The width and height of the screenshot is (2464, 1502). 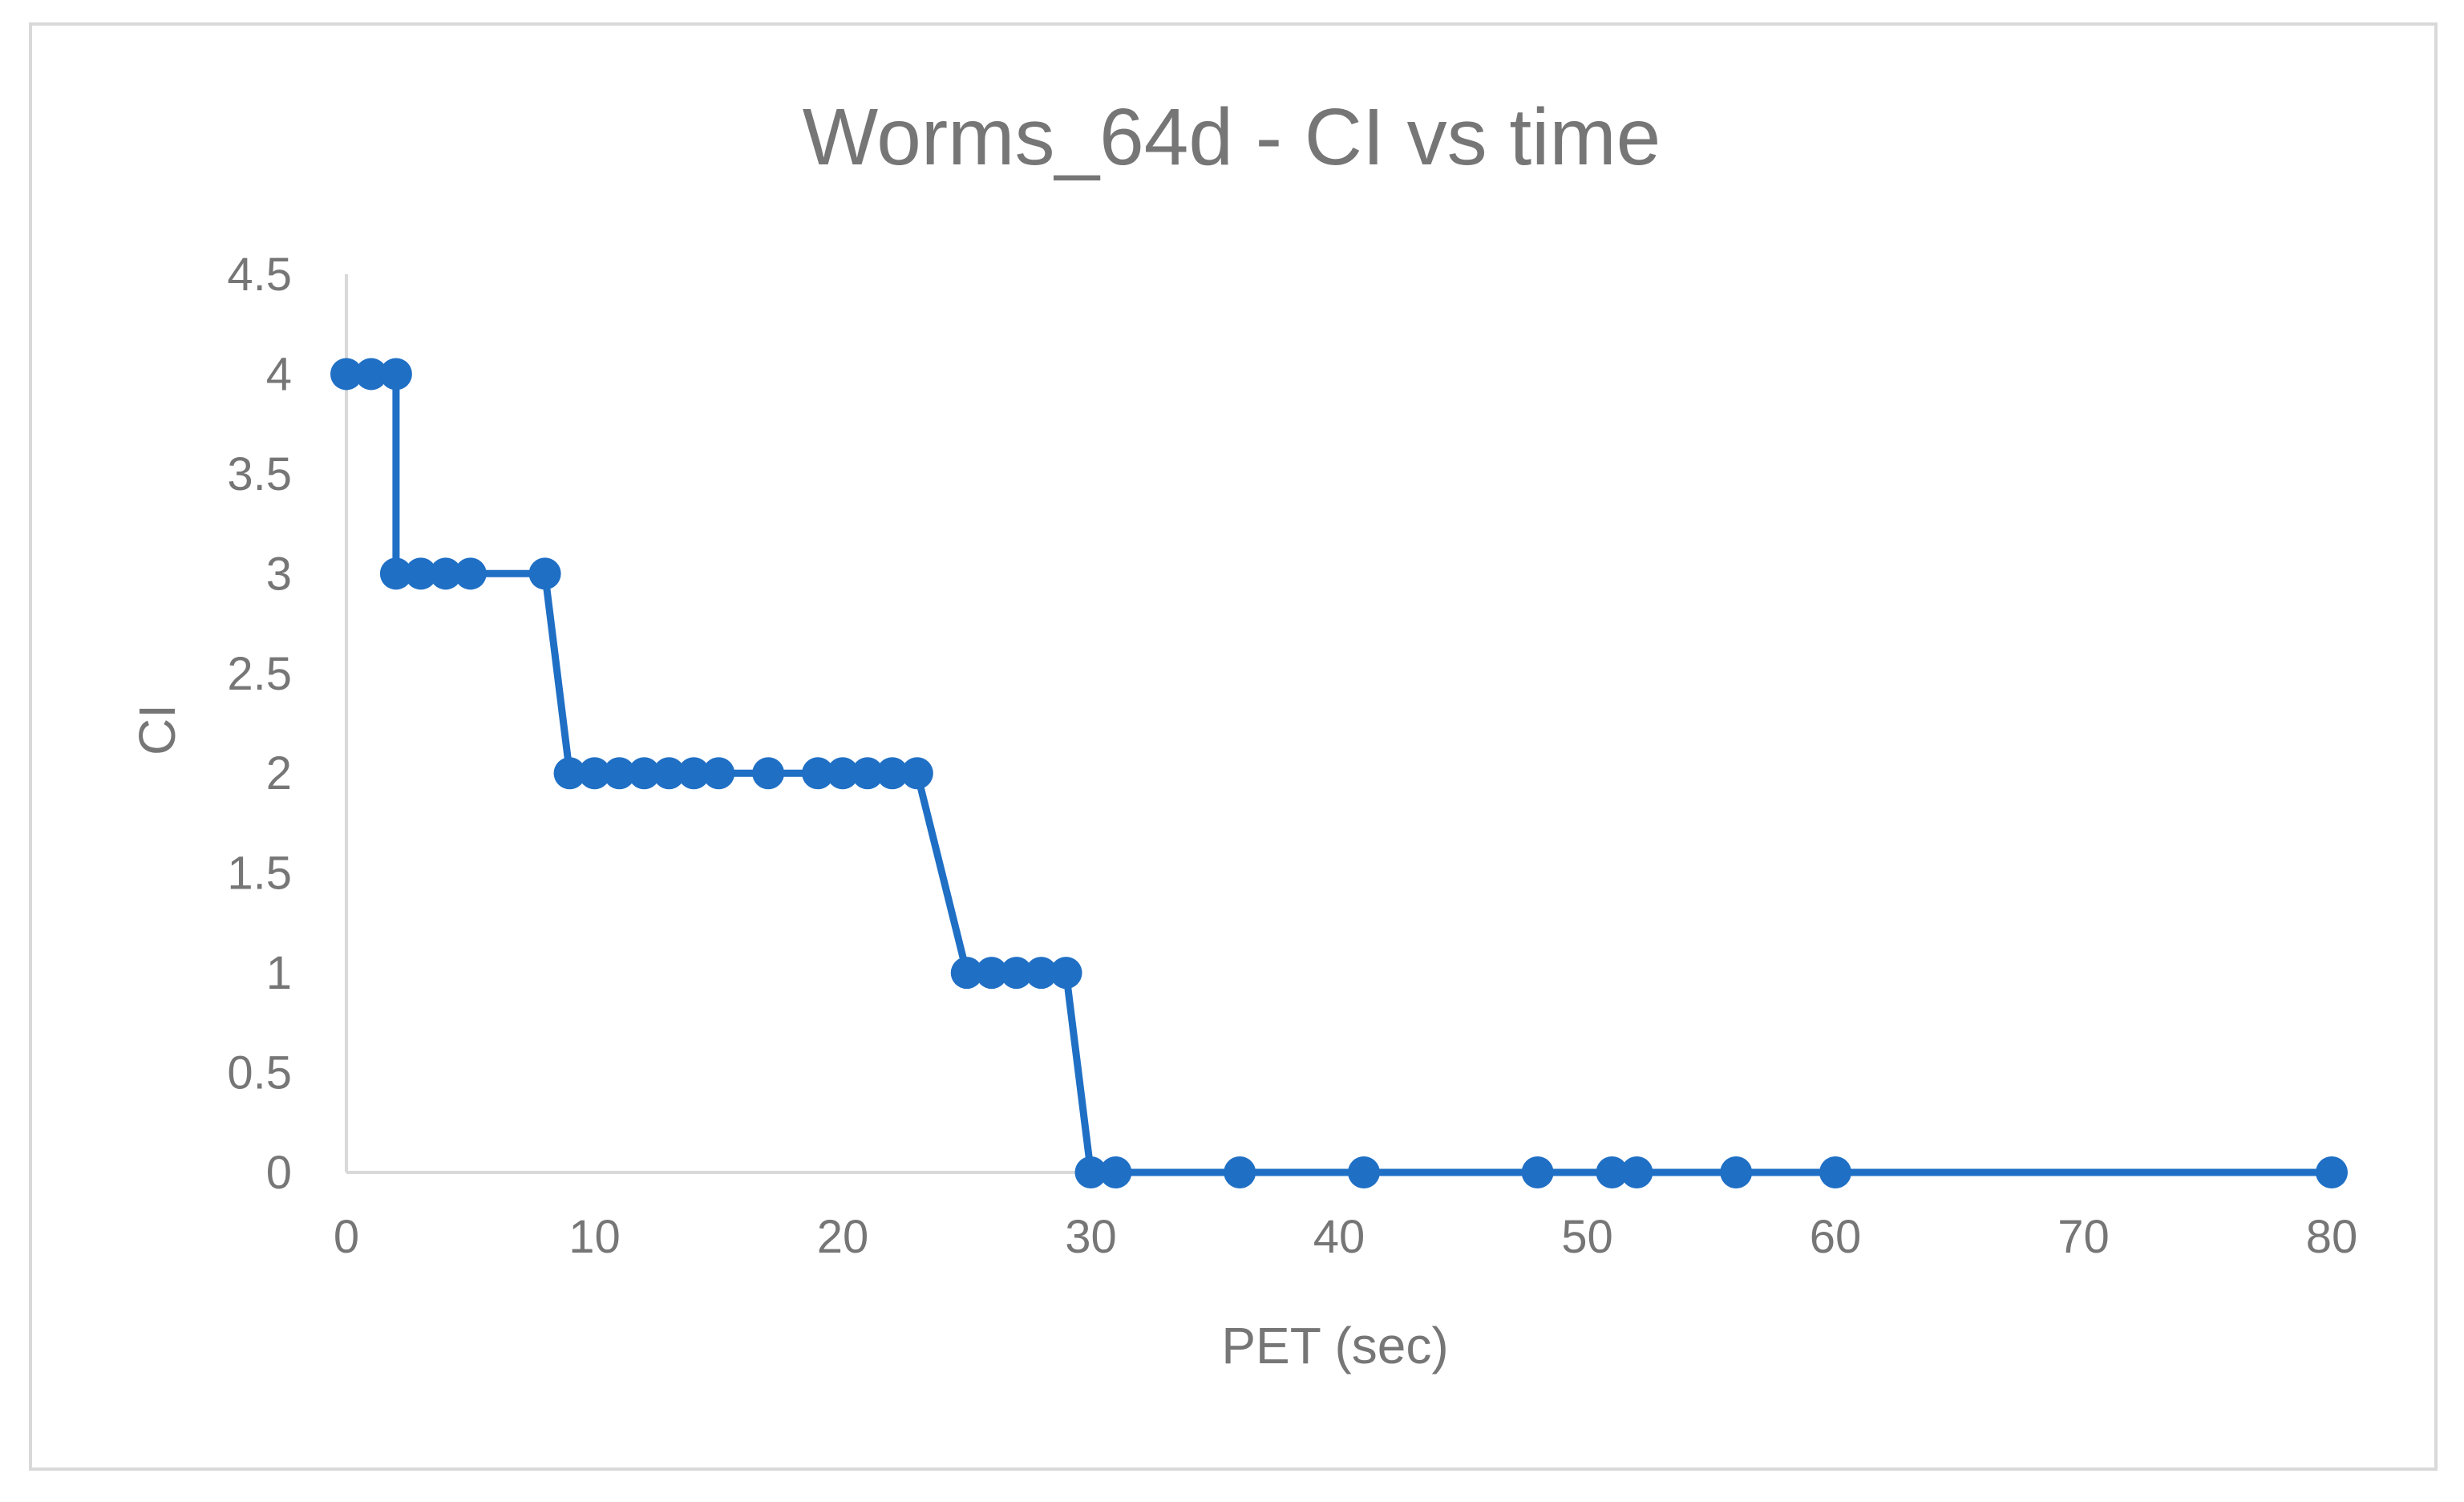 What do you see at coordinates (259, 1073) in the screenshot?
I see `y-tick-label: 0.5` at bounding box center [259, 1073].